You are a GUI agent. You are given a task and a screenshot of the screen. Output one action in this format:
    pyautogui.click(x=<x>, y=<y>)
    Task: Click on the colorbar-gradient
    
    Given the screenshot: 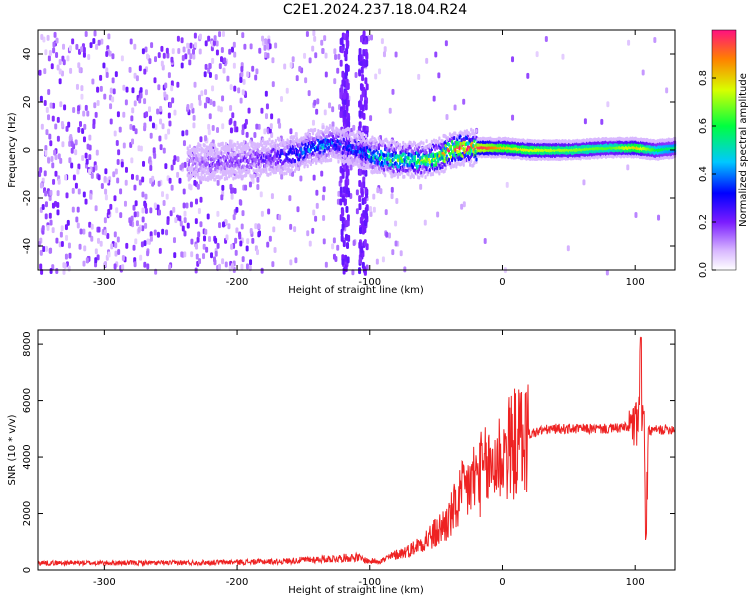 What is the action you would take?
    pyautogui.click(x=724, y=150)
    